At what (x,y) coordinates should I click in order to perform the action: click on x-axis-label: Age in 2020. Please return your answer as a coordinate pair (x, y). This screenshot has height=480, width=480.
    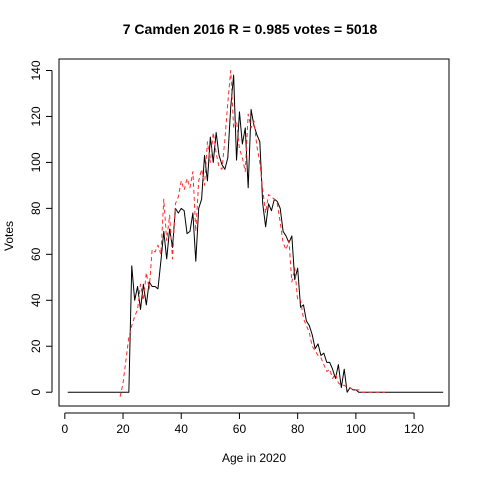
    Looking at the image, I should click on (254, 458).